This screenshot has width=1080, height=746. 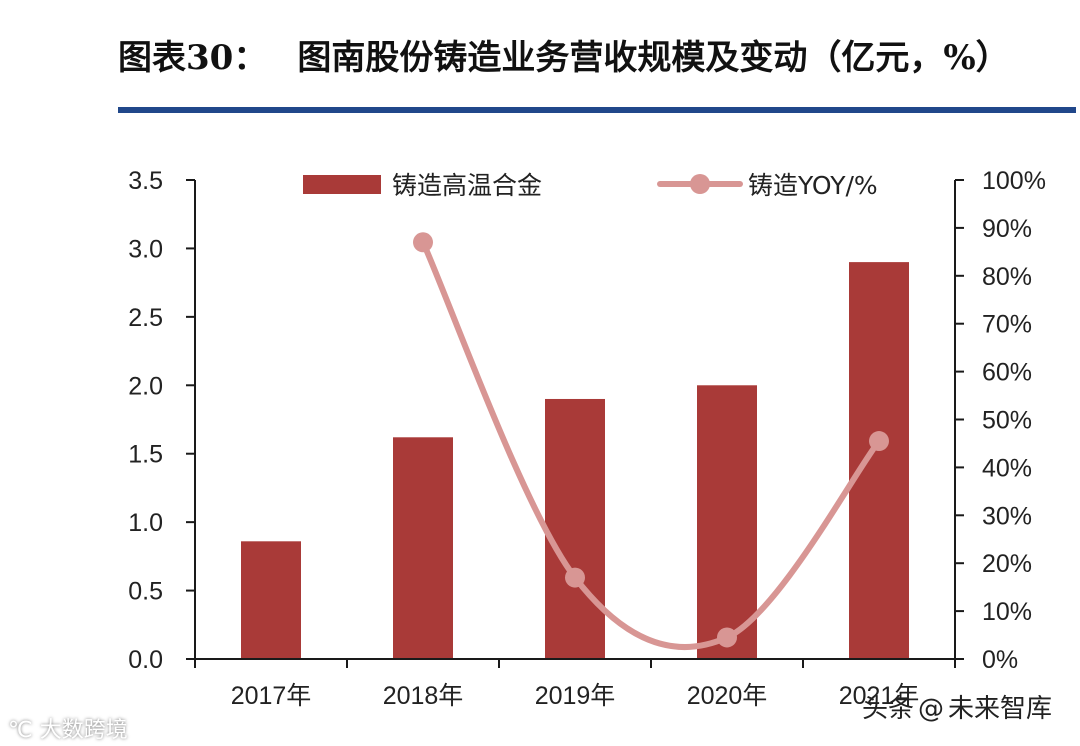 What do you see at coordinates (467, 185) in the screenshot?
I see `legend-bar-label: 铸造高温合金` at bounding box center [467, 185].